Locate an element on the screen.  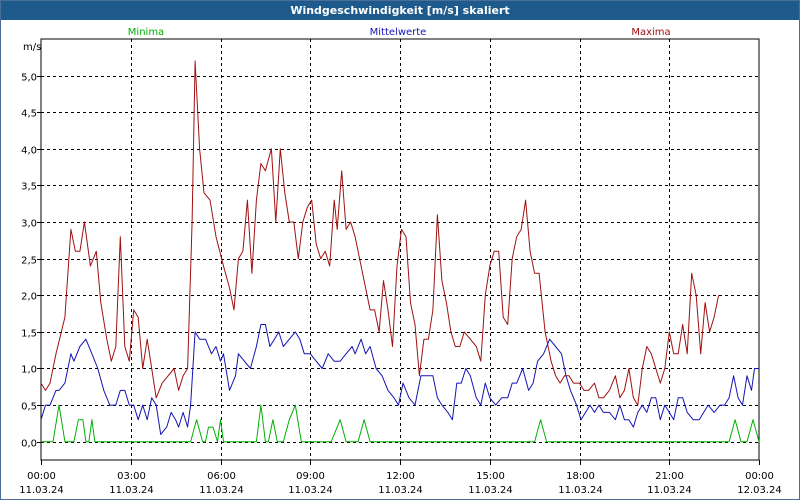
legend-mittelwerte: Mittelwerte is located at coordinates (398, 32).